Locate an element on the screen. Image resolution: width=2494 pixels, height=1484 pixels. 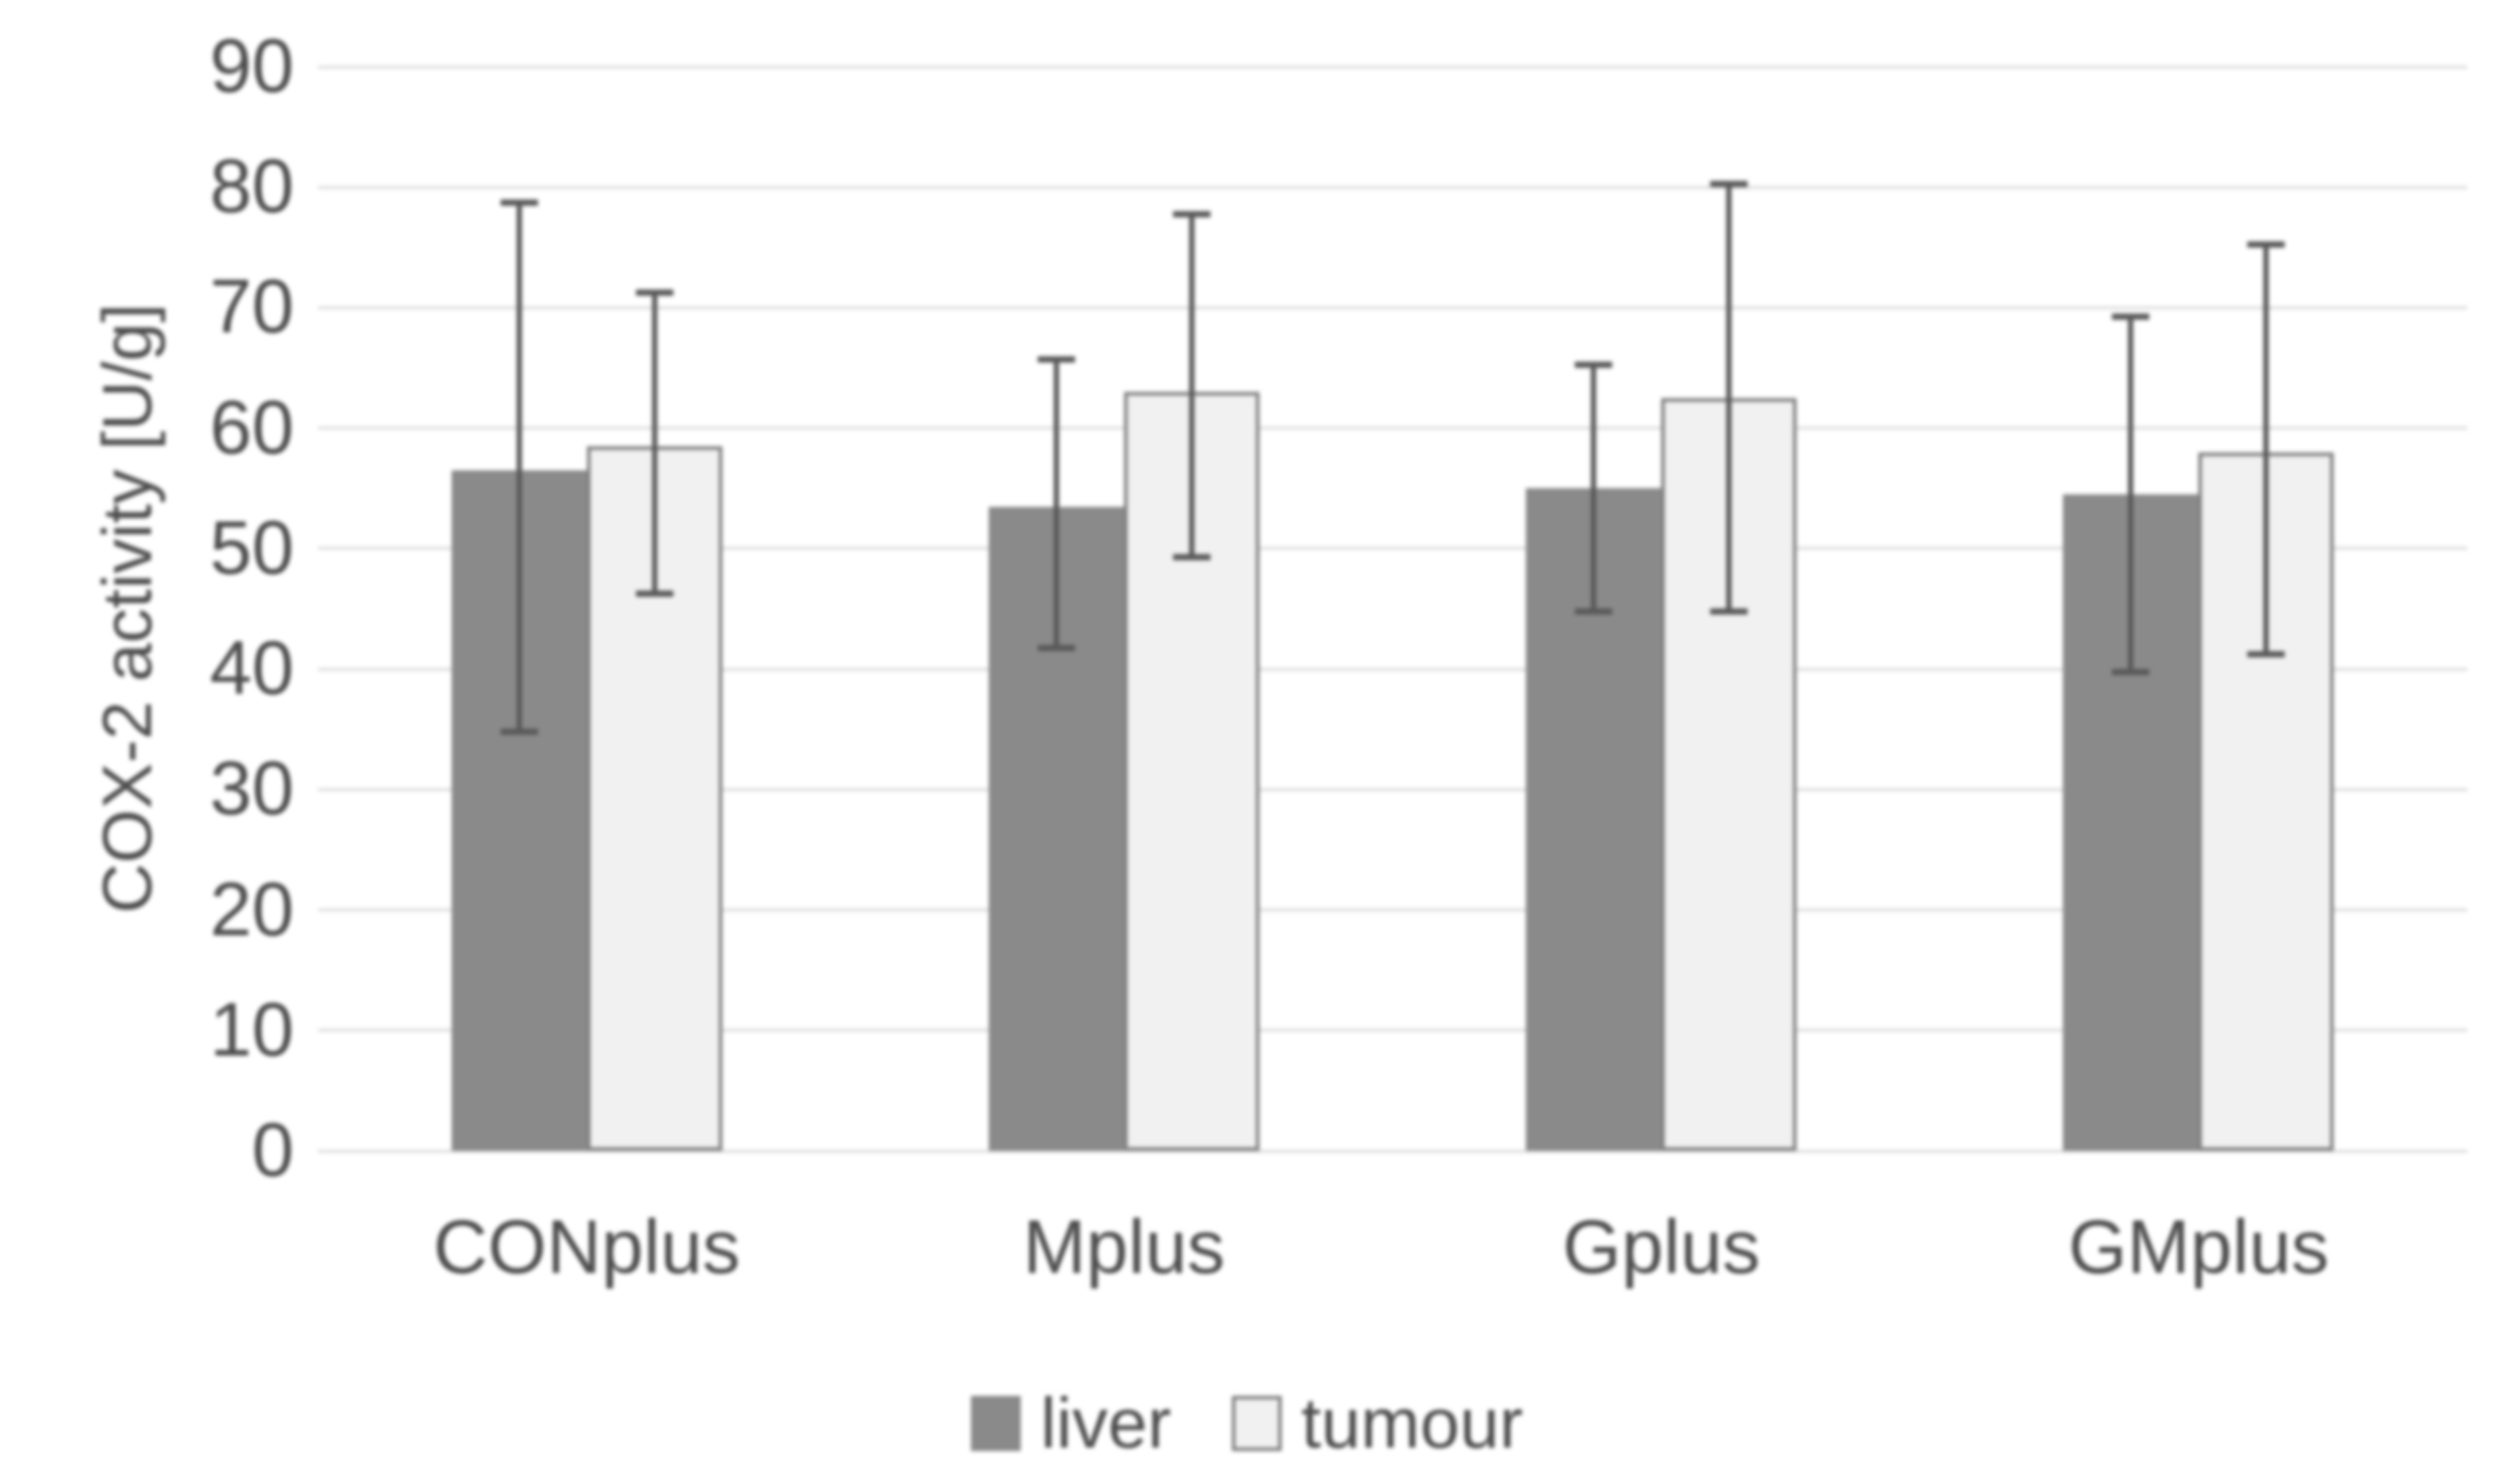
y-tick-label-0: 0 is located at coordinates (272, 1151).